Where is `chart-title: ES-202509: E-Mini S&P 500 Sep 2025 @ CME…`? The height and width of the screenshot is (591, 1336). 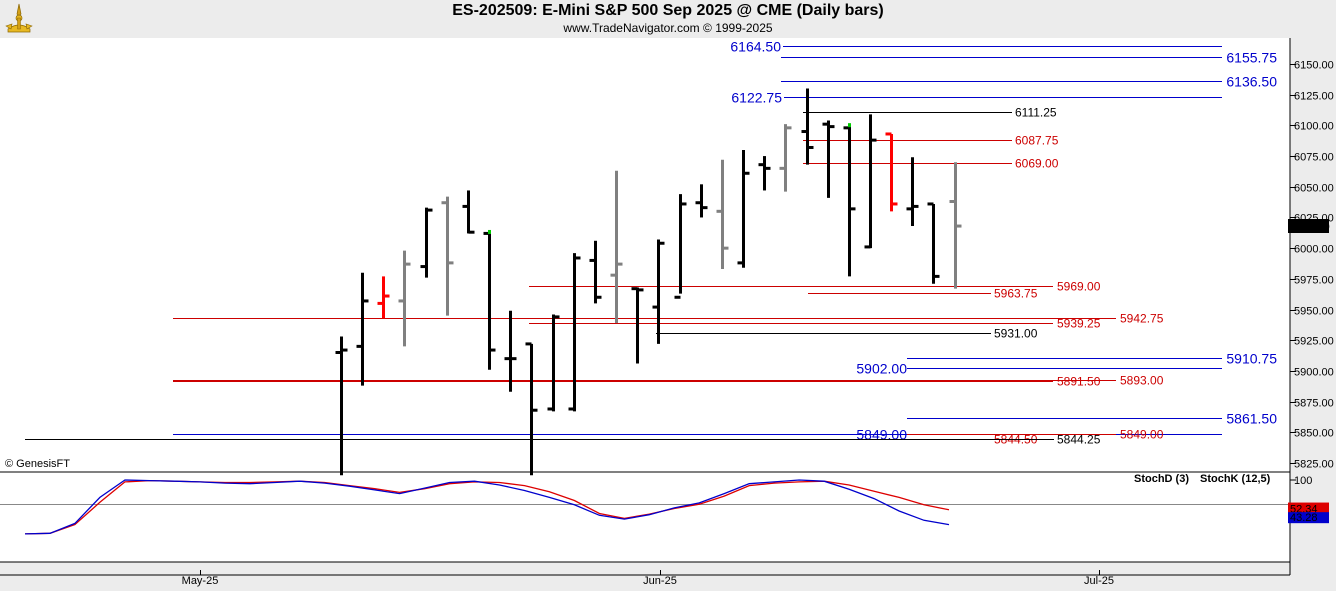
chart-title: ES-202509: E-Mini S&P 500 Sep 2025 @ CME… is located at coordinates (668, 10).